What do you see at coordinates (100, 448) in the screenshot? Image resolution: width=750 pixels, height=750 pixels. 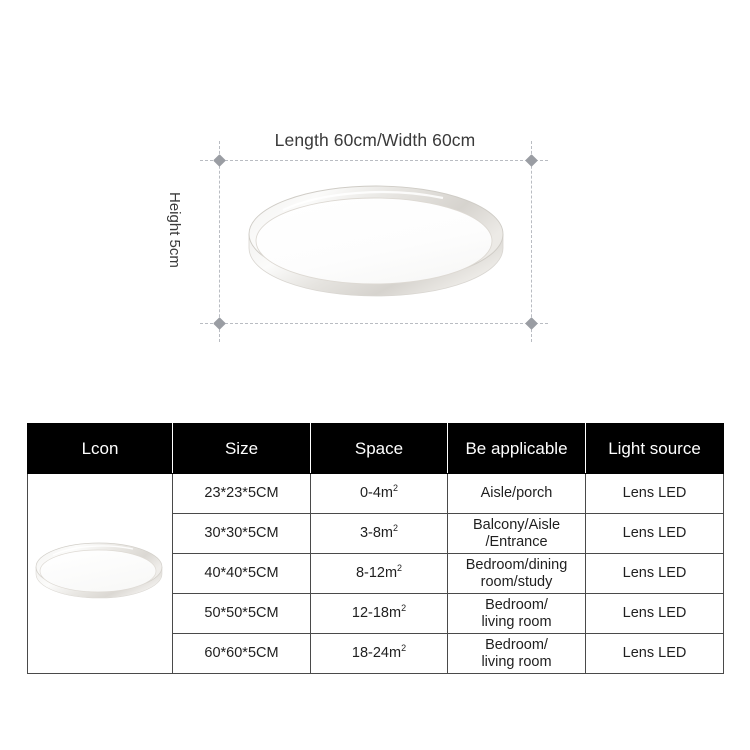 I see `column-header-icon: Lcon` at bounding box center [100, 448].